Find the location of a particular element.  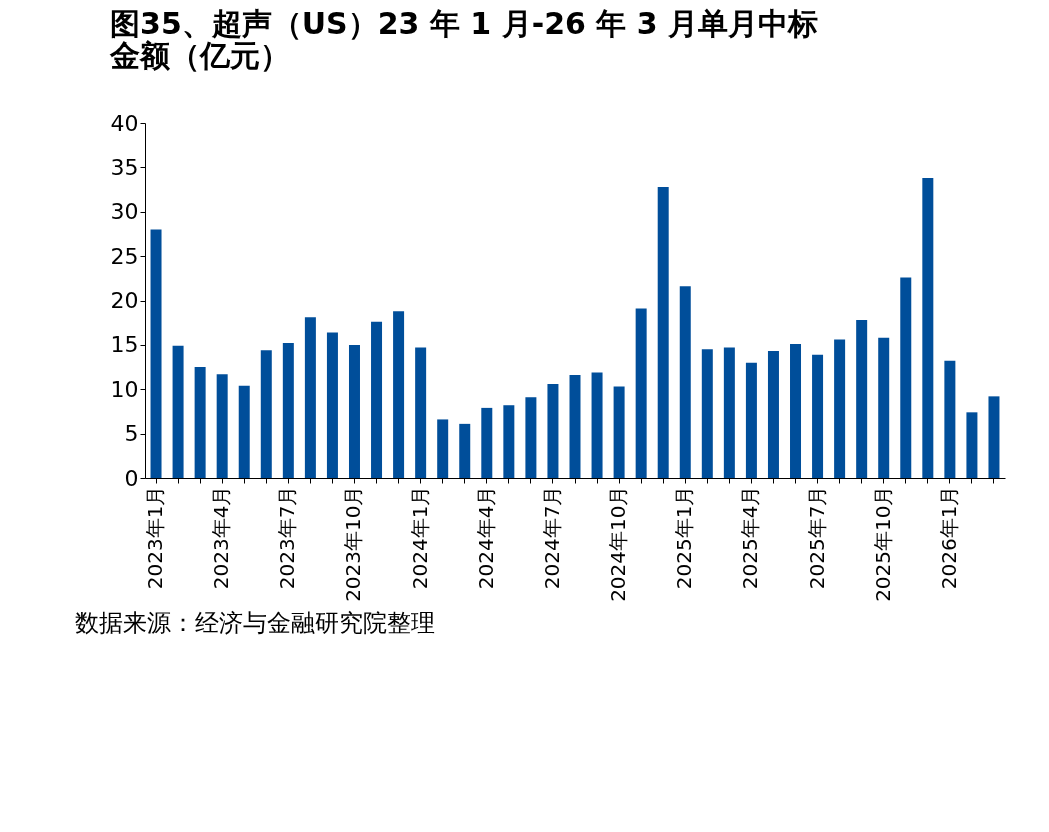

x-tick-label: 2024年1月 is located at coordinates (419, 537).